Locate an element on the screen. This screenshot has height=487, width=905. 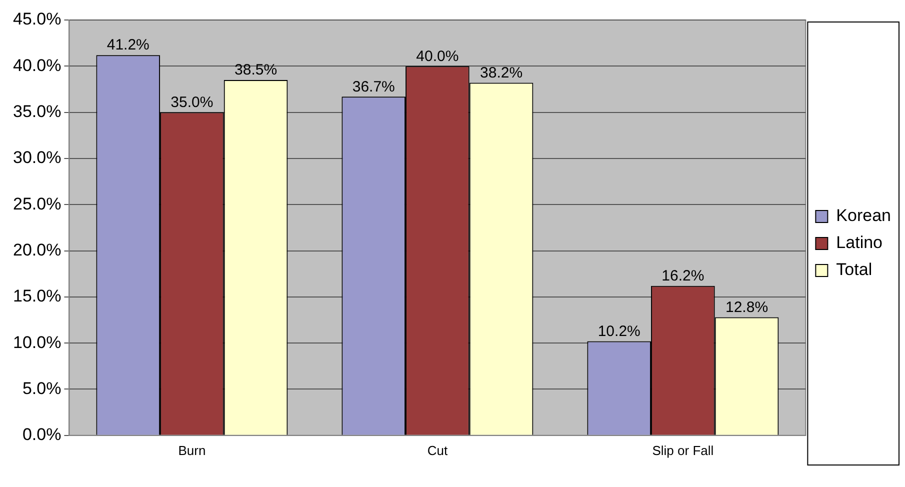
y-tick-label: 40.0% is located at coordinates (37, 65).